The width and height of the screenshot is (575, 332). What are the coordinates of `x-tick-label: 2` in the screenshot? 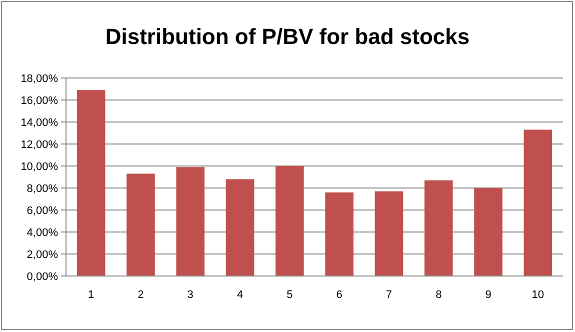 It's located at (141, 295).